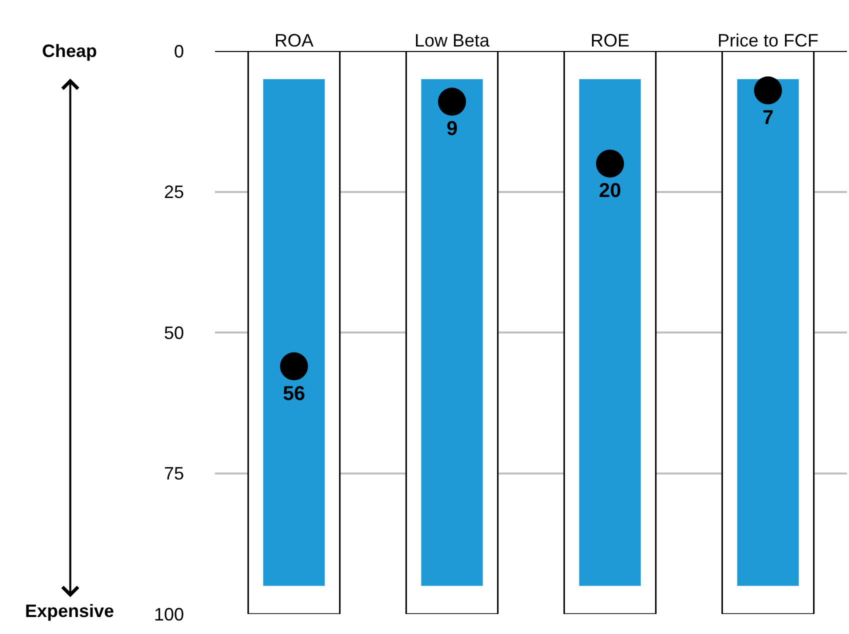 This screenshot has height=634, width=849. Describe the element at coordinates (452, 129) in the screenshot. I see `data-label: 9` at that location.